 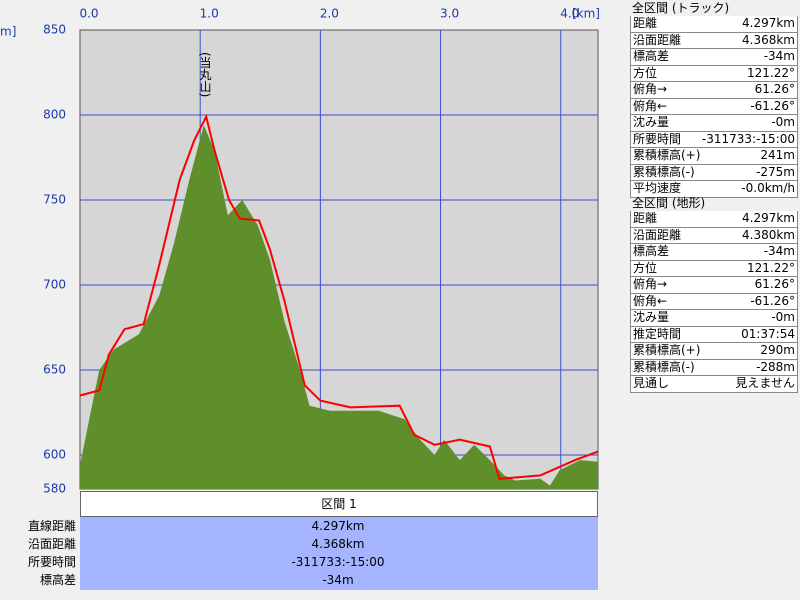 I want to click on segment-header: 区間 1, so click(x=339, y=504).